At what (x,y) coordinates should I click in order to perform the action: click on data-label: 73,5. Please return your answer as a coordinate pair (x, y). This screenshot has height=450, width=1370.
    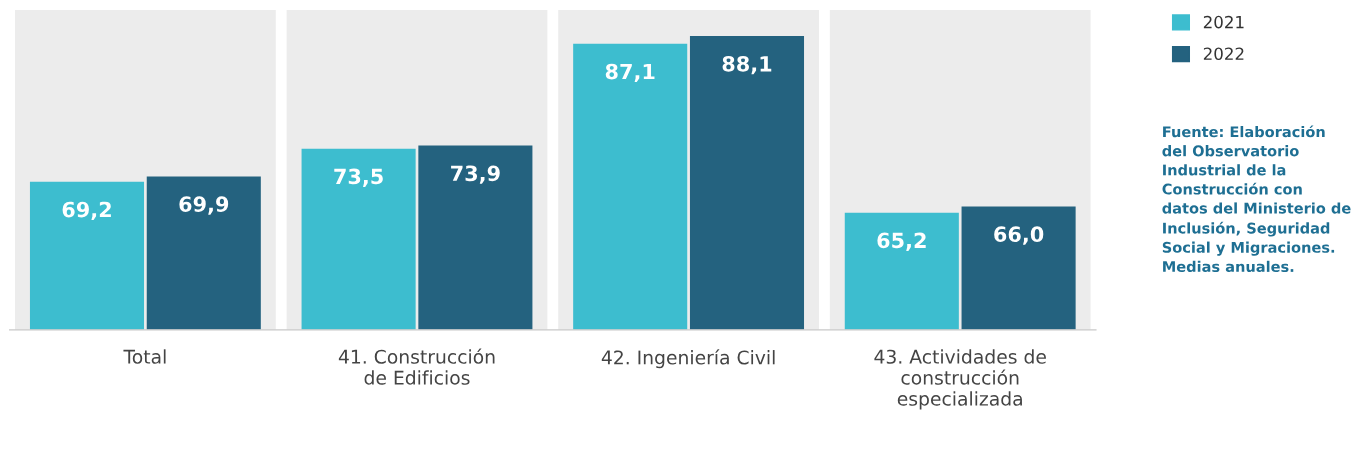
    Looking at the image, I should click on (358, 177).